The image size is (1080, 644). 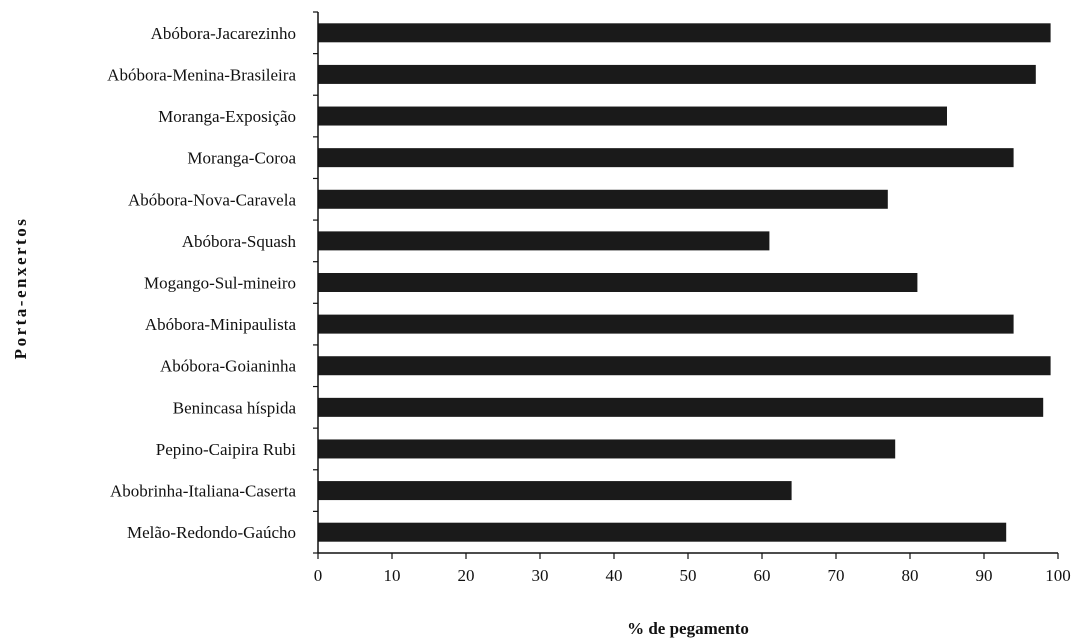 What do you see at coordinates (203, 491) in the screenshot?
I see `category-label: Abobrinha-Italiana-Caserta` at bounding box center [203, 491].